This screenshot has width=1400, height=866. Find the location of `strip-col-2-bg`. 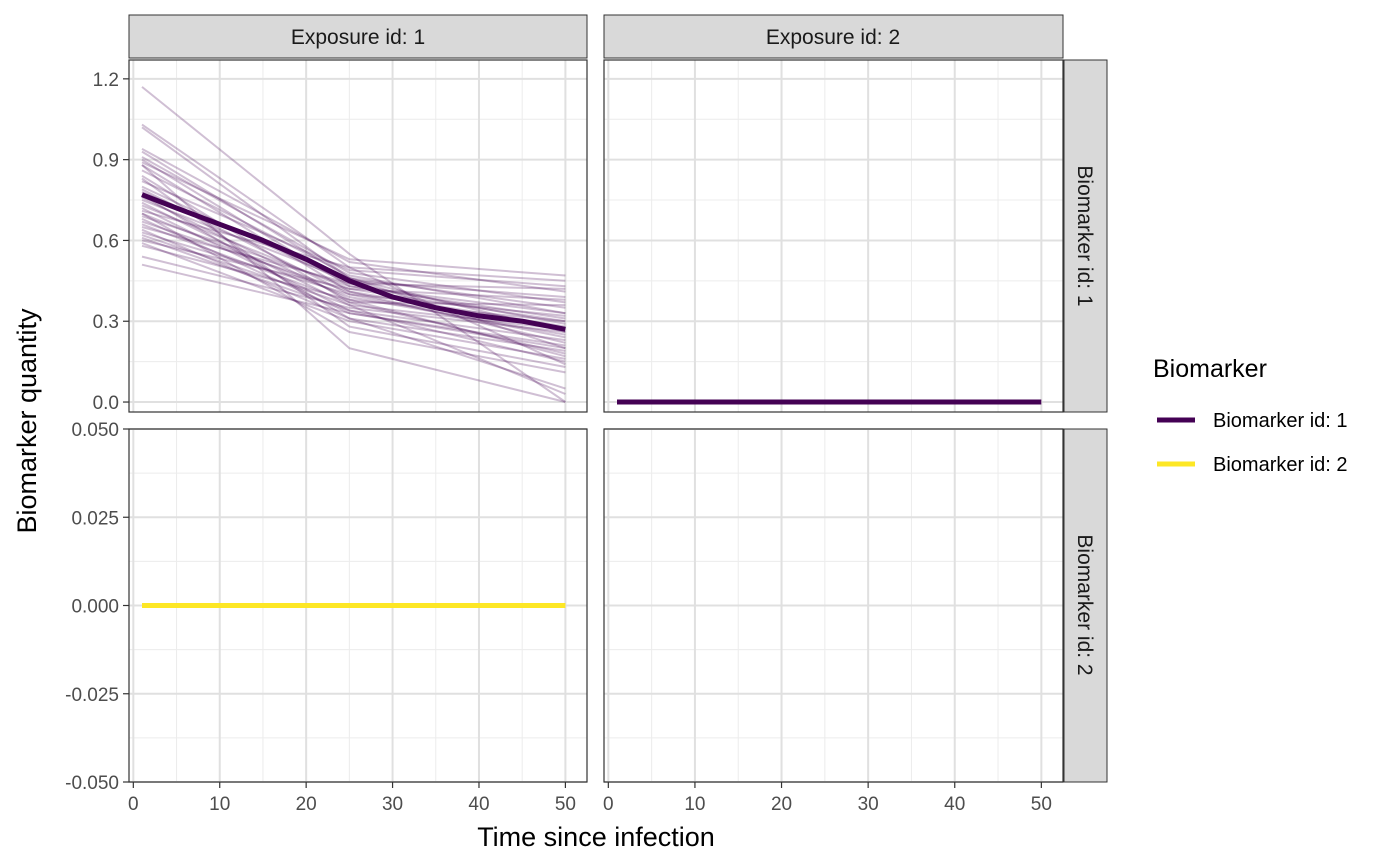

strip-col-2-bg is located at coordinates (833, 36).